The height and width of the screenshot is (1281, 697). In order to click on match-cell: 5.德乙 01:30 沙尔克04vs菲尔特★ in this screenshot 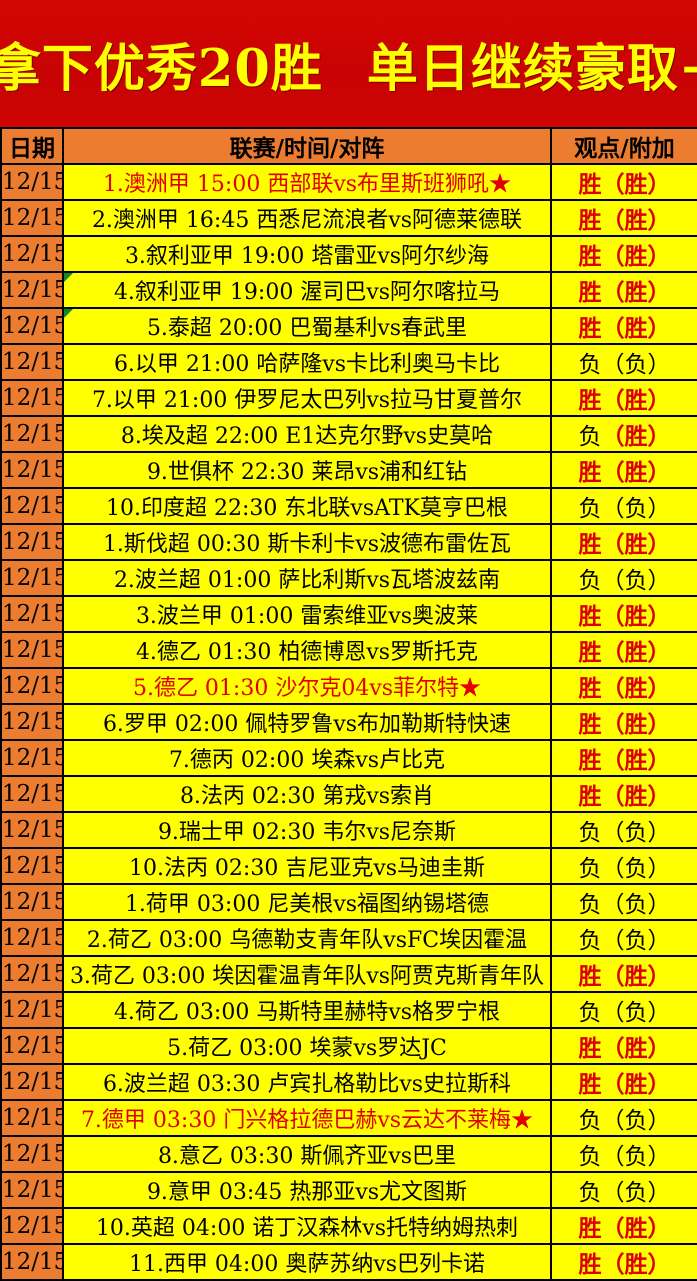, I will do `click(307, 686)`.